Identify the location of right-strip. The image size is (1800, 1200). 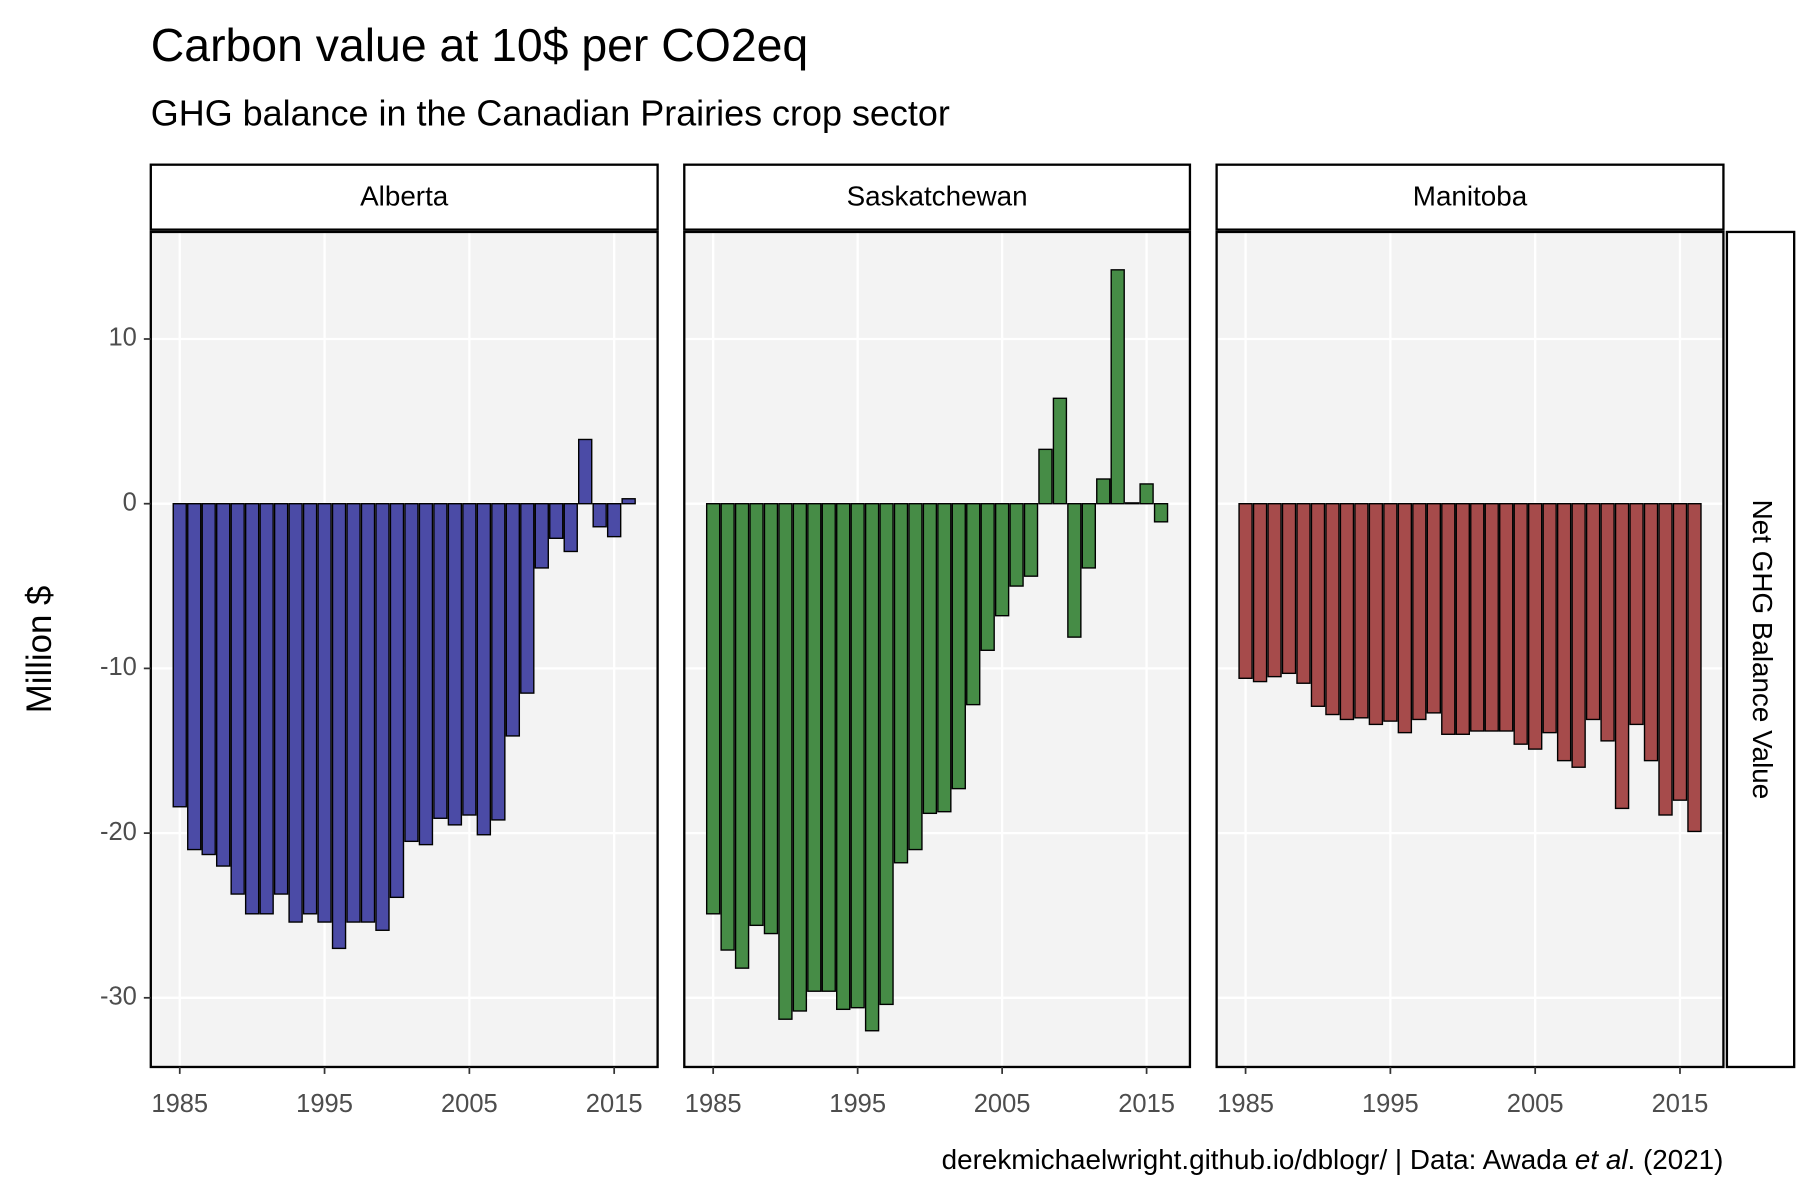
(1760, 649).